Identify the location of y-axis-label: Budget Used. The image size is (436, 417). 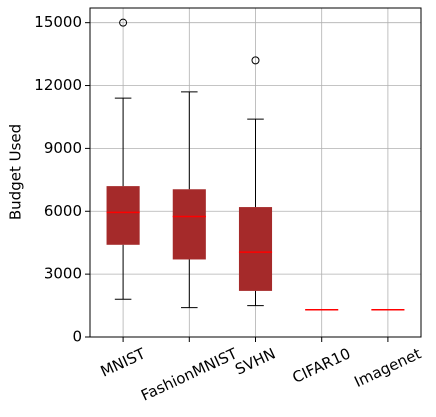
(16, 172).